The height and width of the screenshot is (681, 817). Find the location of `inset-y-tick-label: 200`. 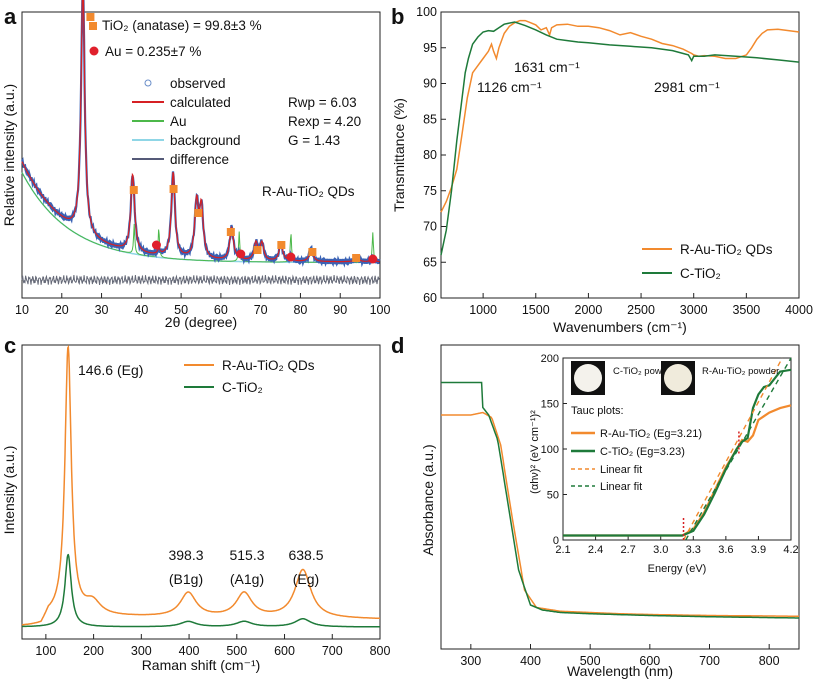

inset-y-tick-label: 200 is located at coordinates (550, 359).